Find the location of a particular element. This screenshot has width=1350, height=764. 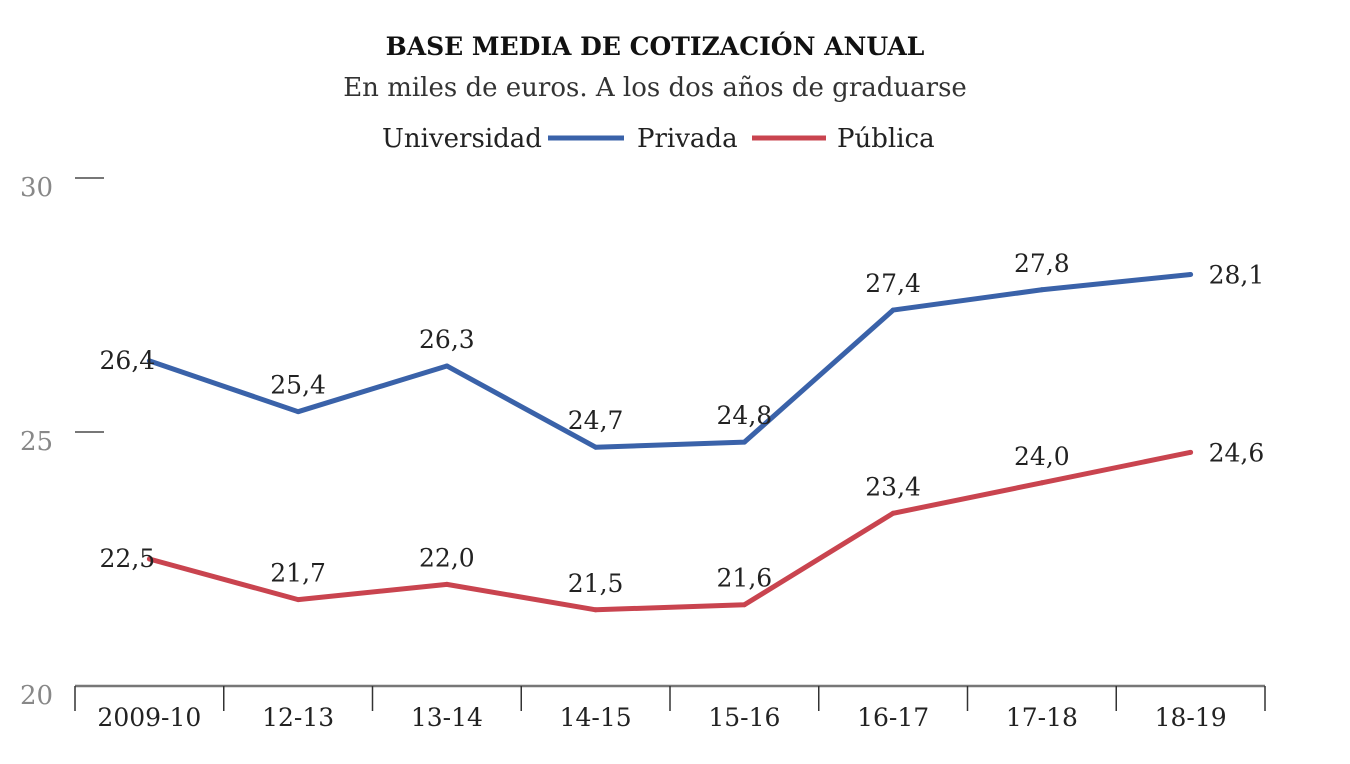

x-tick-label: 14-15 is located at coordinates (596, 717).